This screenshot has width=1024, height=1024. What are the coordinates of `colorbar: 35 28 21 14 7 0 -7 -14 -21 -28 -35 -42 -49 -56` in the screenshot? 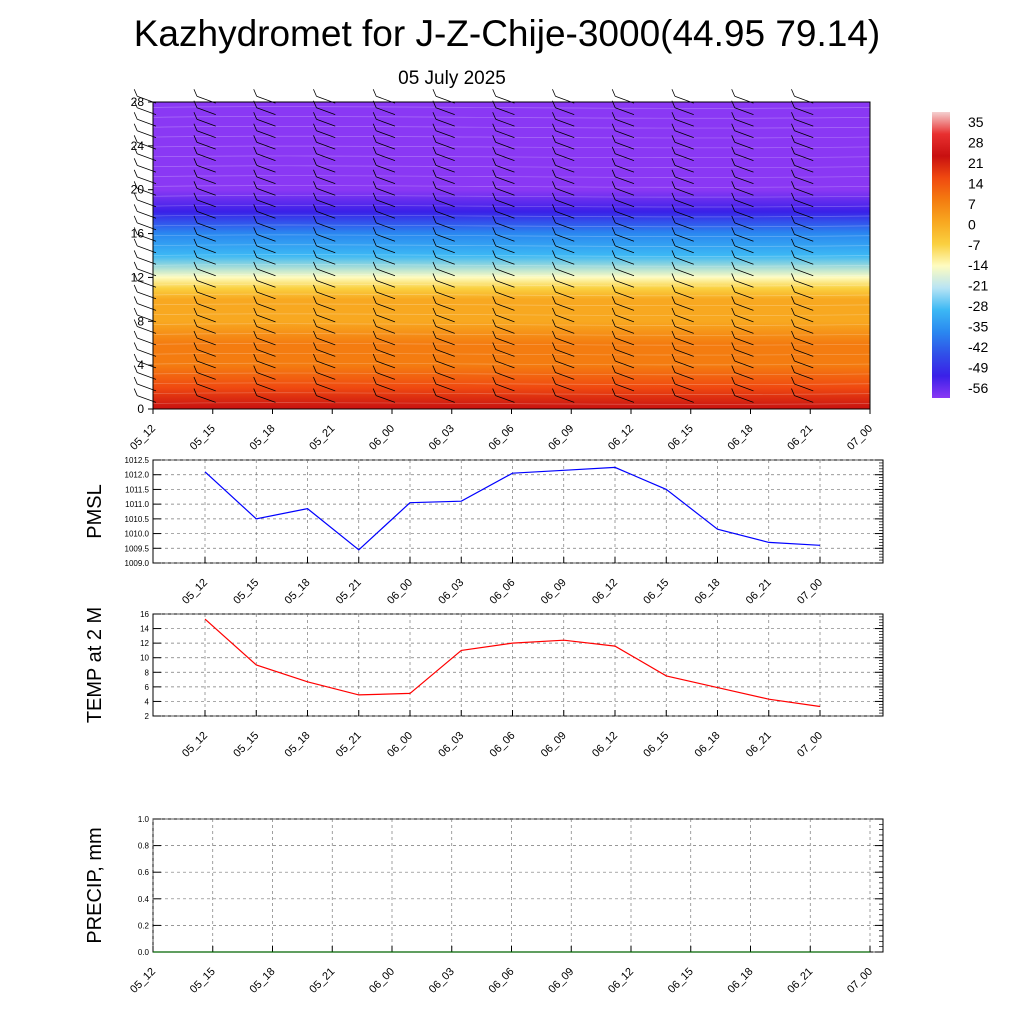 It's located at (960, 255).